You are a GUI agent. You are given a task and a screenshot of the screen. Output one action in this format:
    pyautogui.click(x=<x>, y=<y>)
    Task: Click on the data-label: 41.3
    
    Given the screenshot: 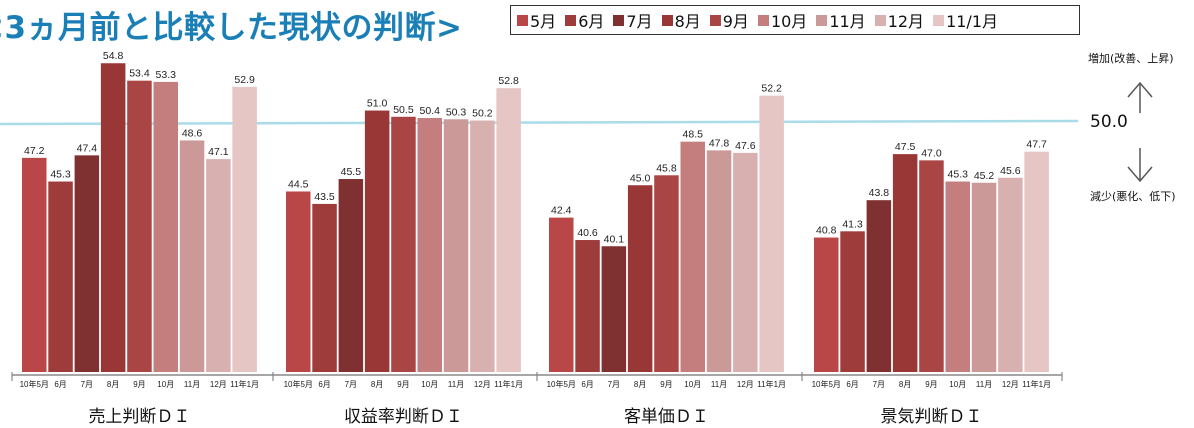 What is the action you would take?
    pyautogui.click(x=852, y=224)
    